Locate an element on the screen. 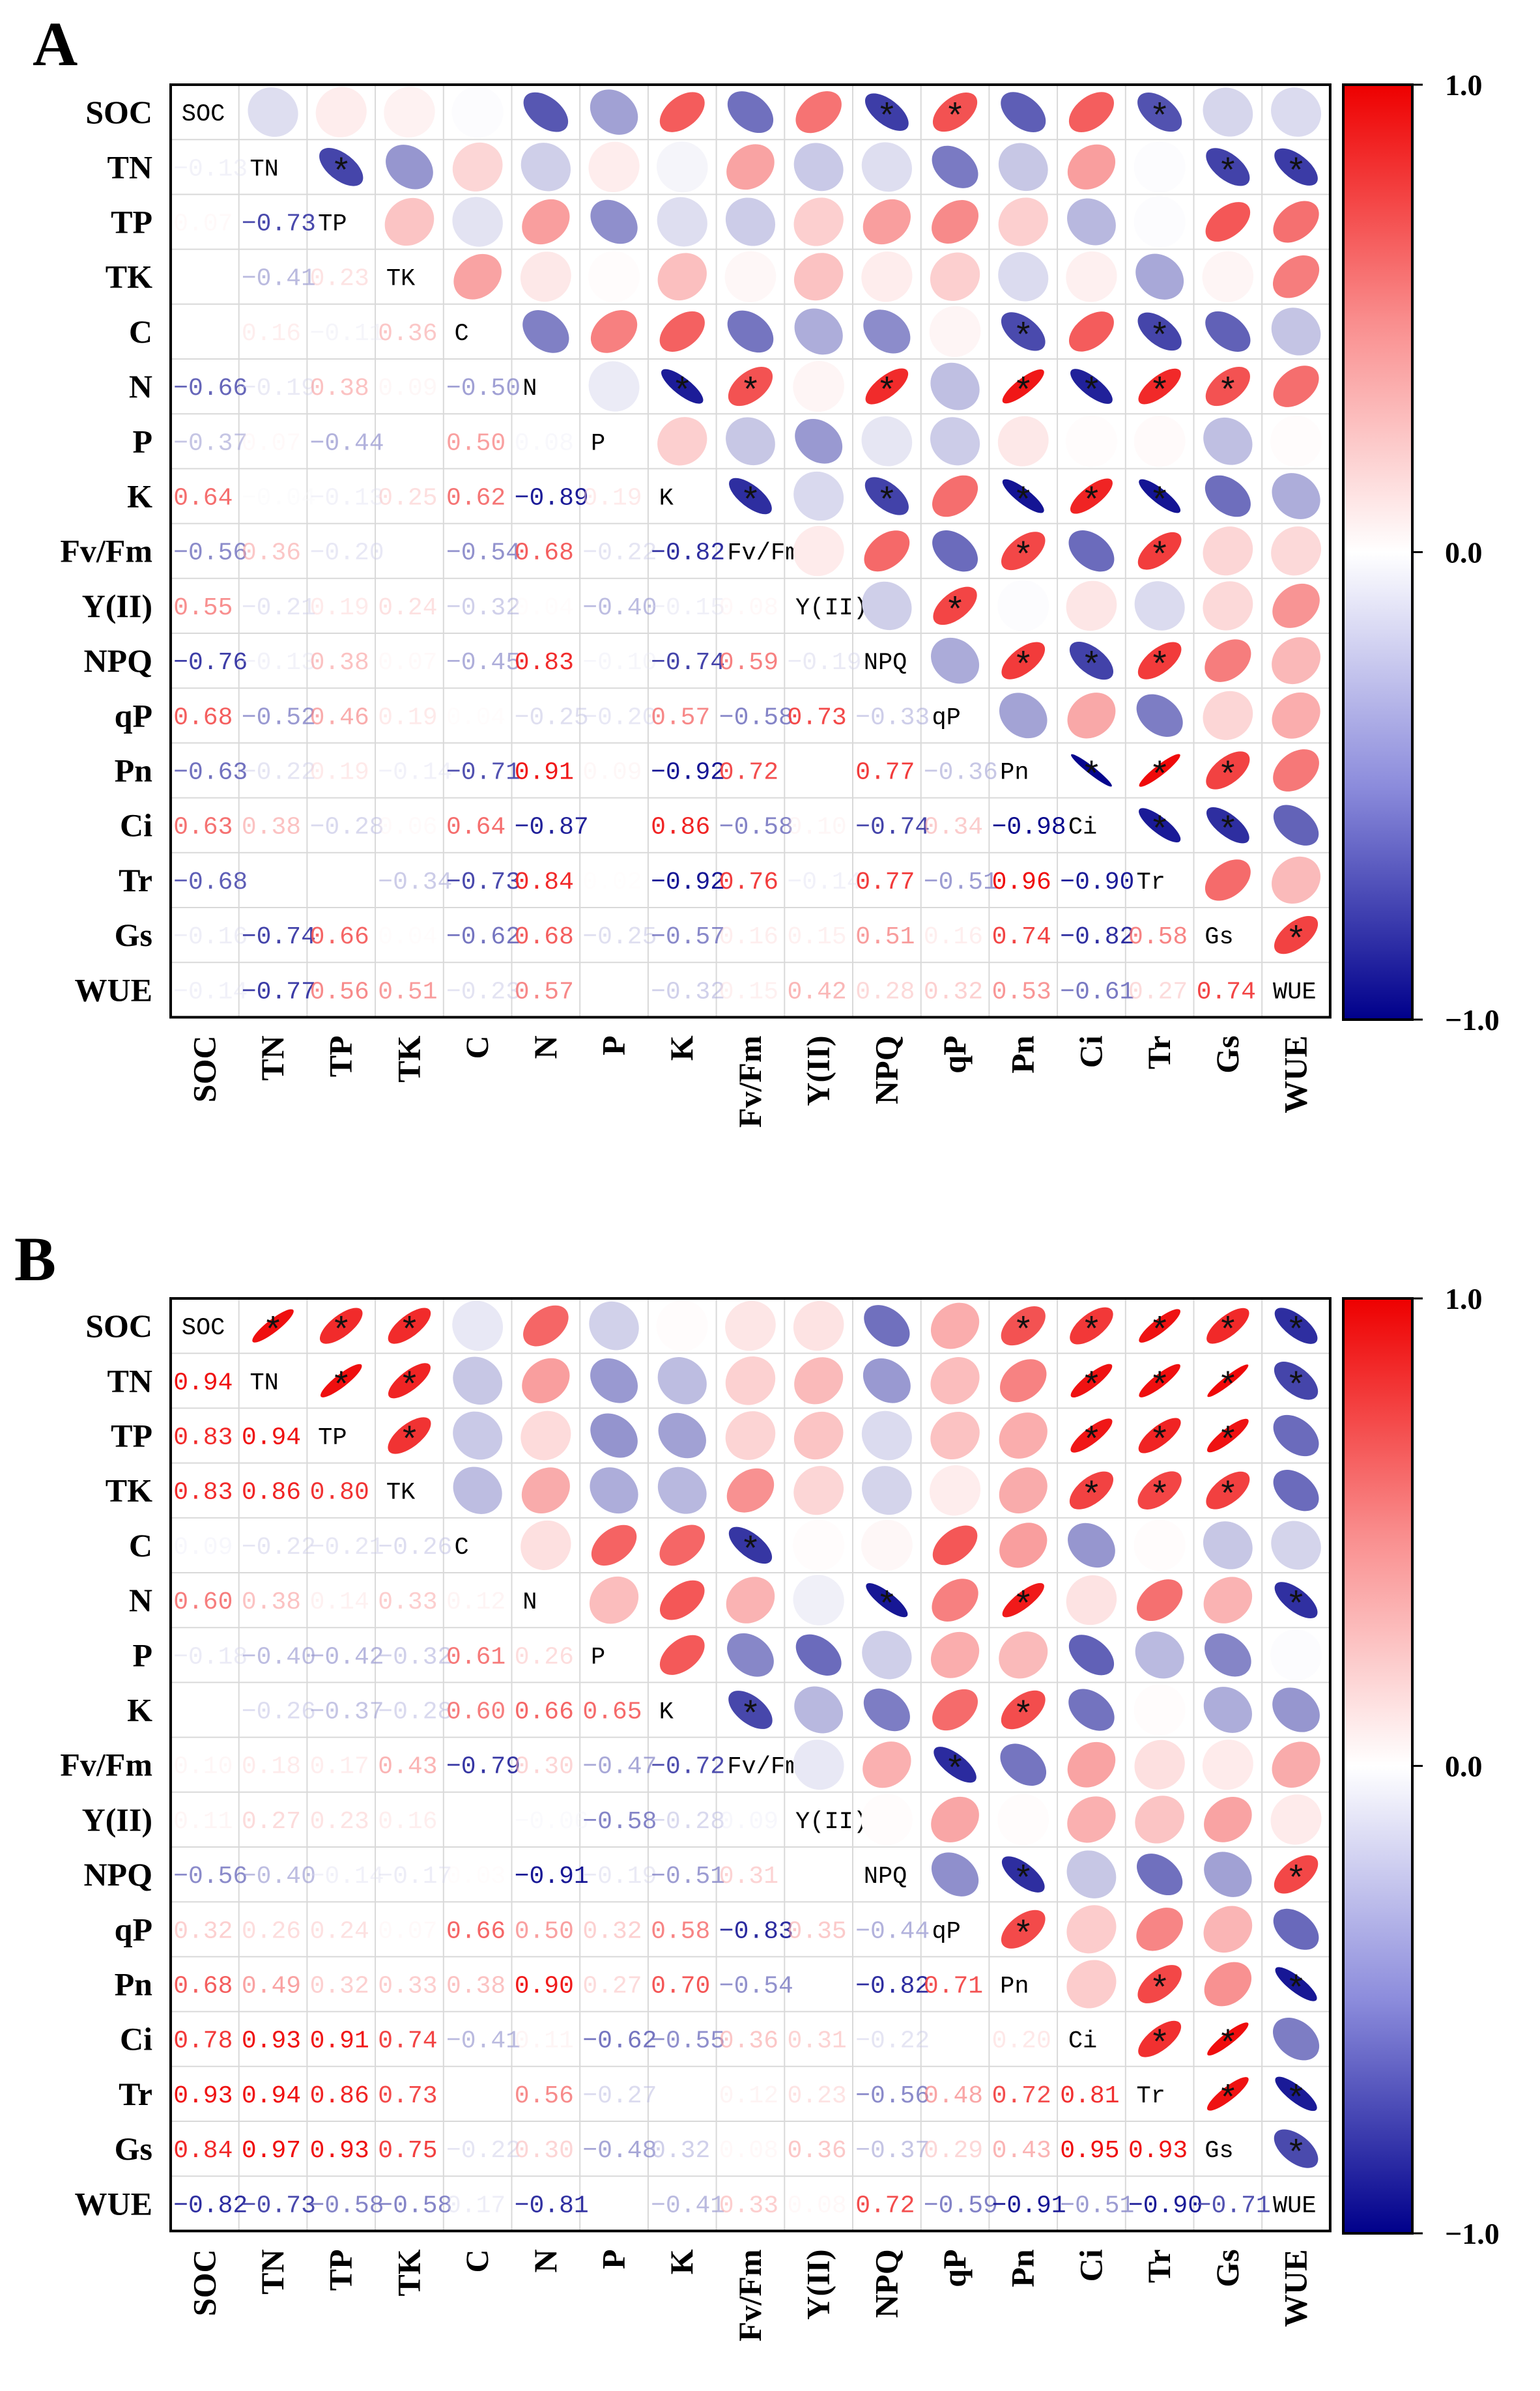  column-label: Fv/Fm is located at coordinates (750, 2295).